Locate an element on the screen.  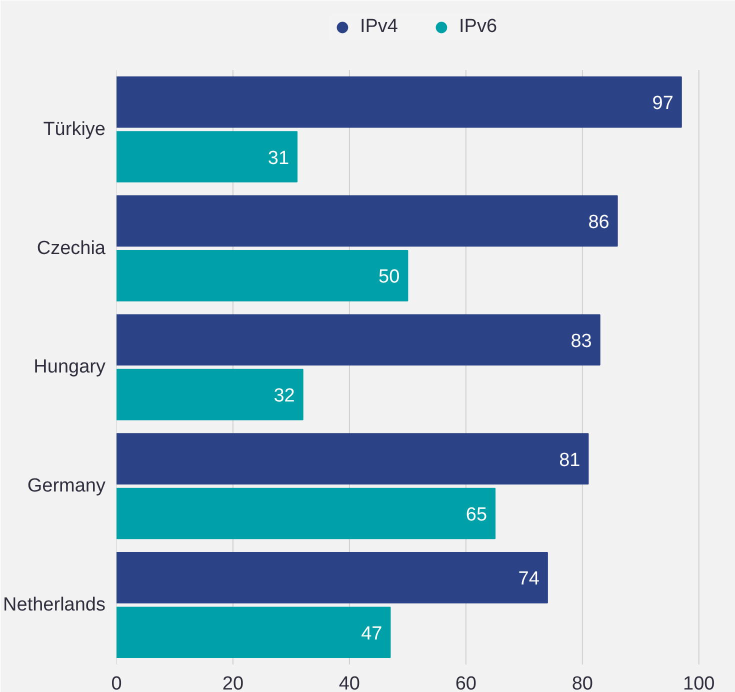
data-label: 86 is located at coordinates (599, 222).